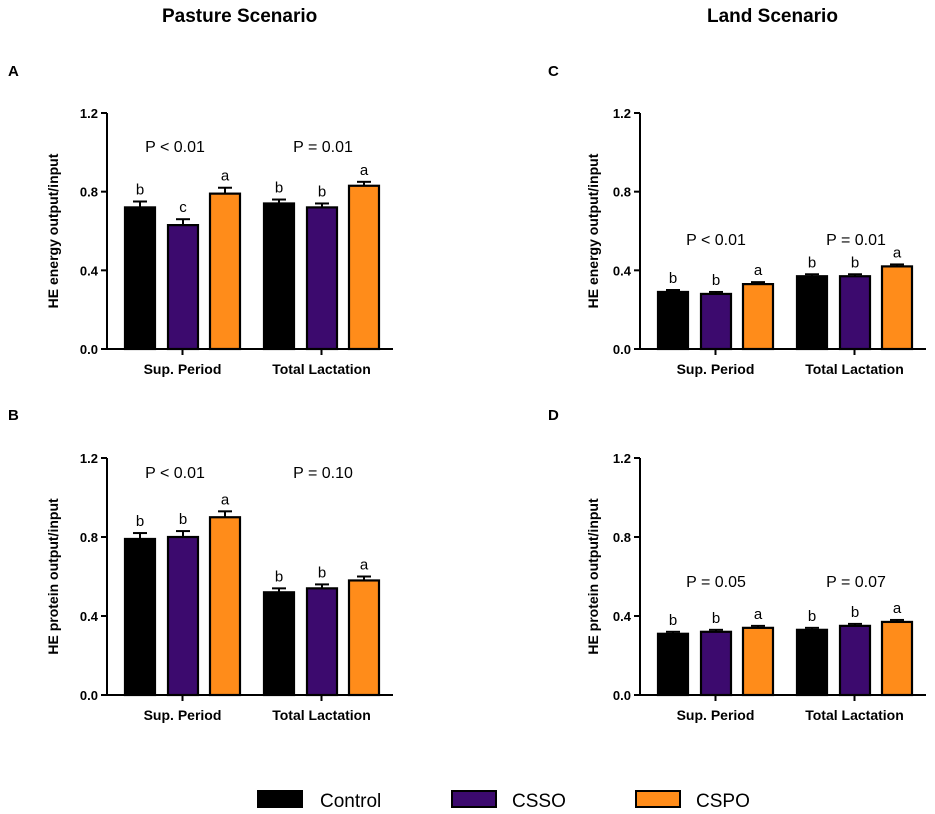 The height and width of the screenshot is (814, 935). What do you see at coordinates (772, 16) in the screenshot?
I see `land-scenario-title: Land Scenario` at bounding box center [772, 16].